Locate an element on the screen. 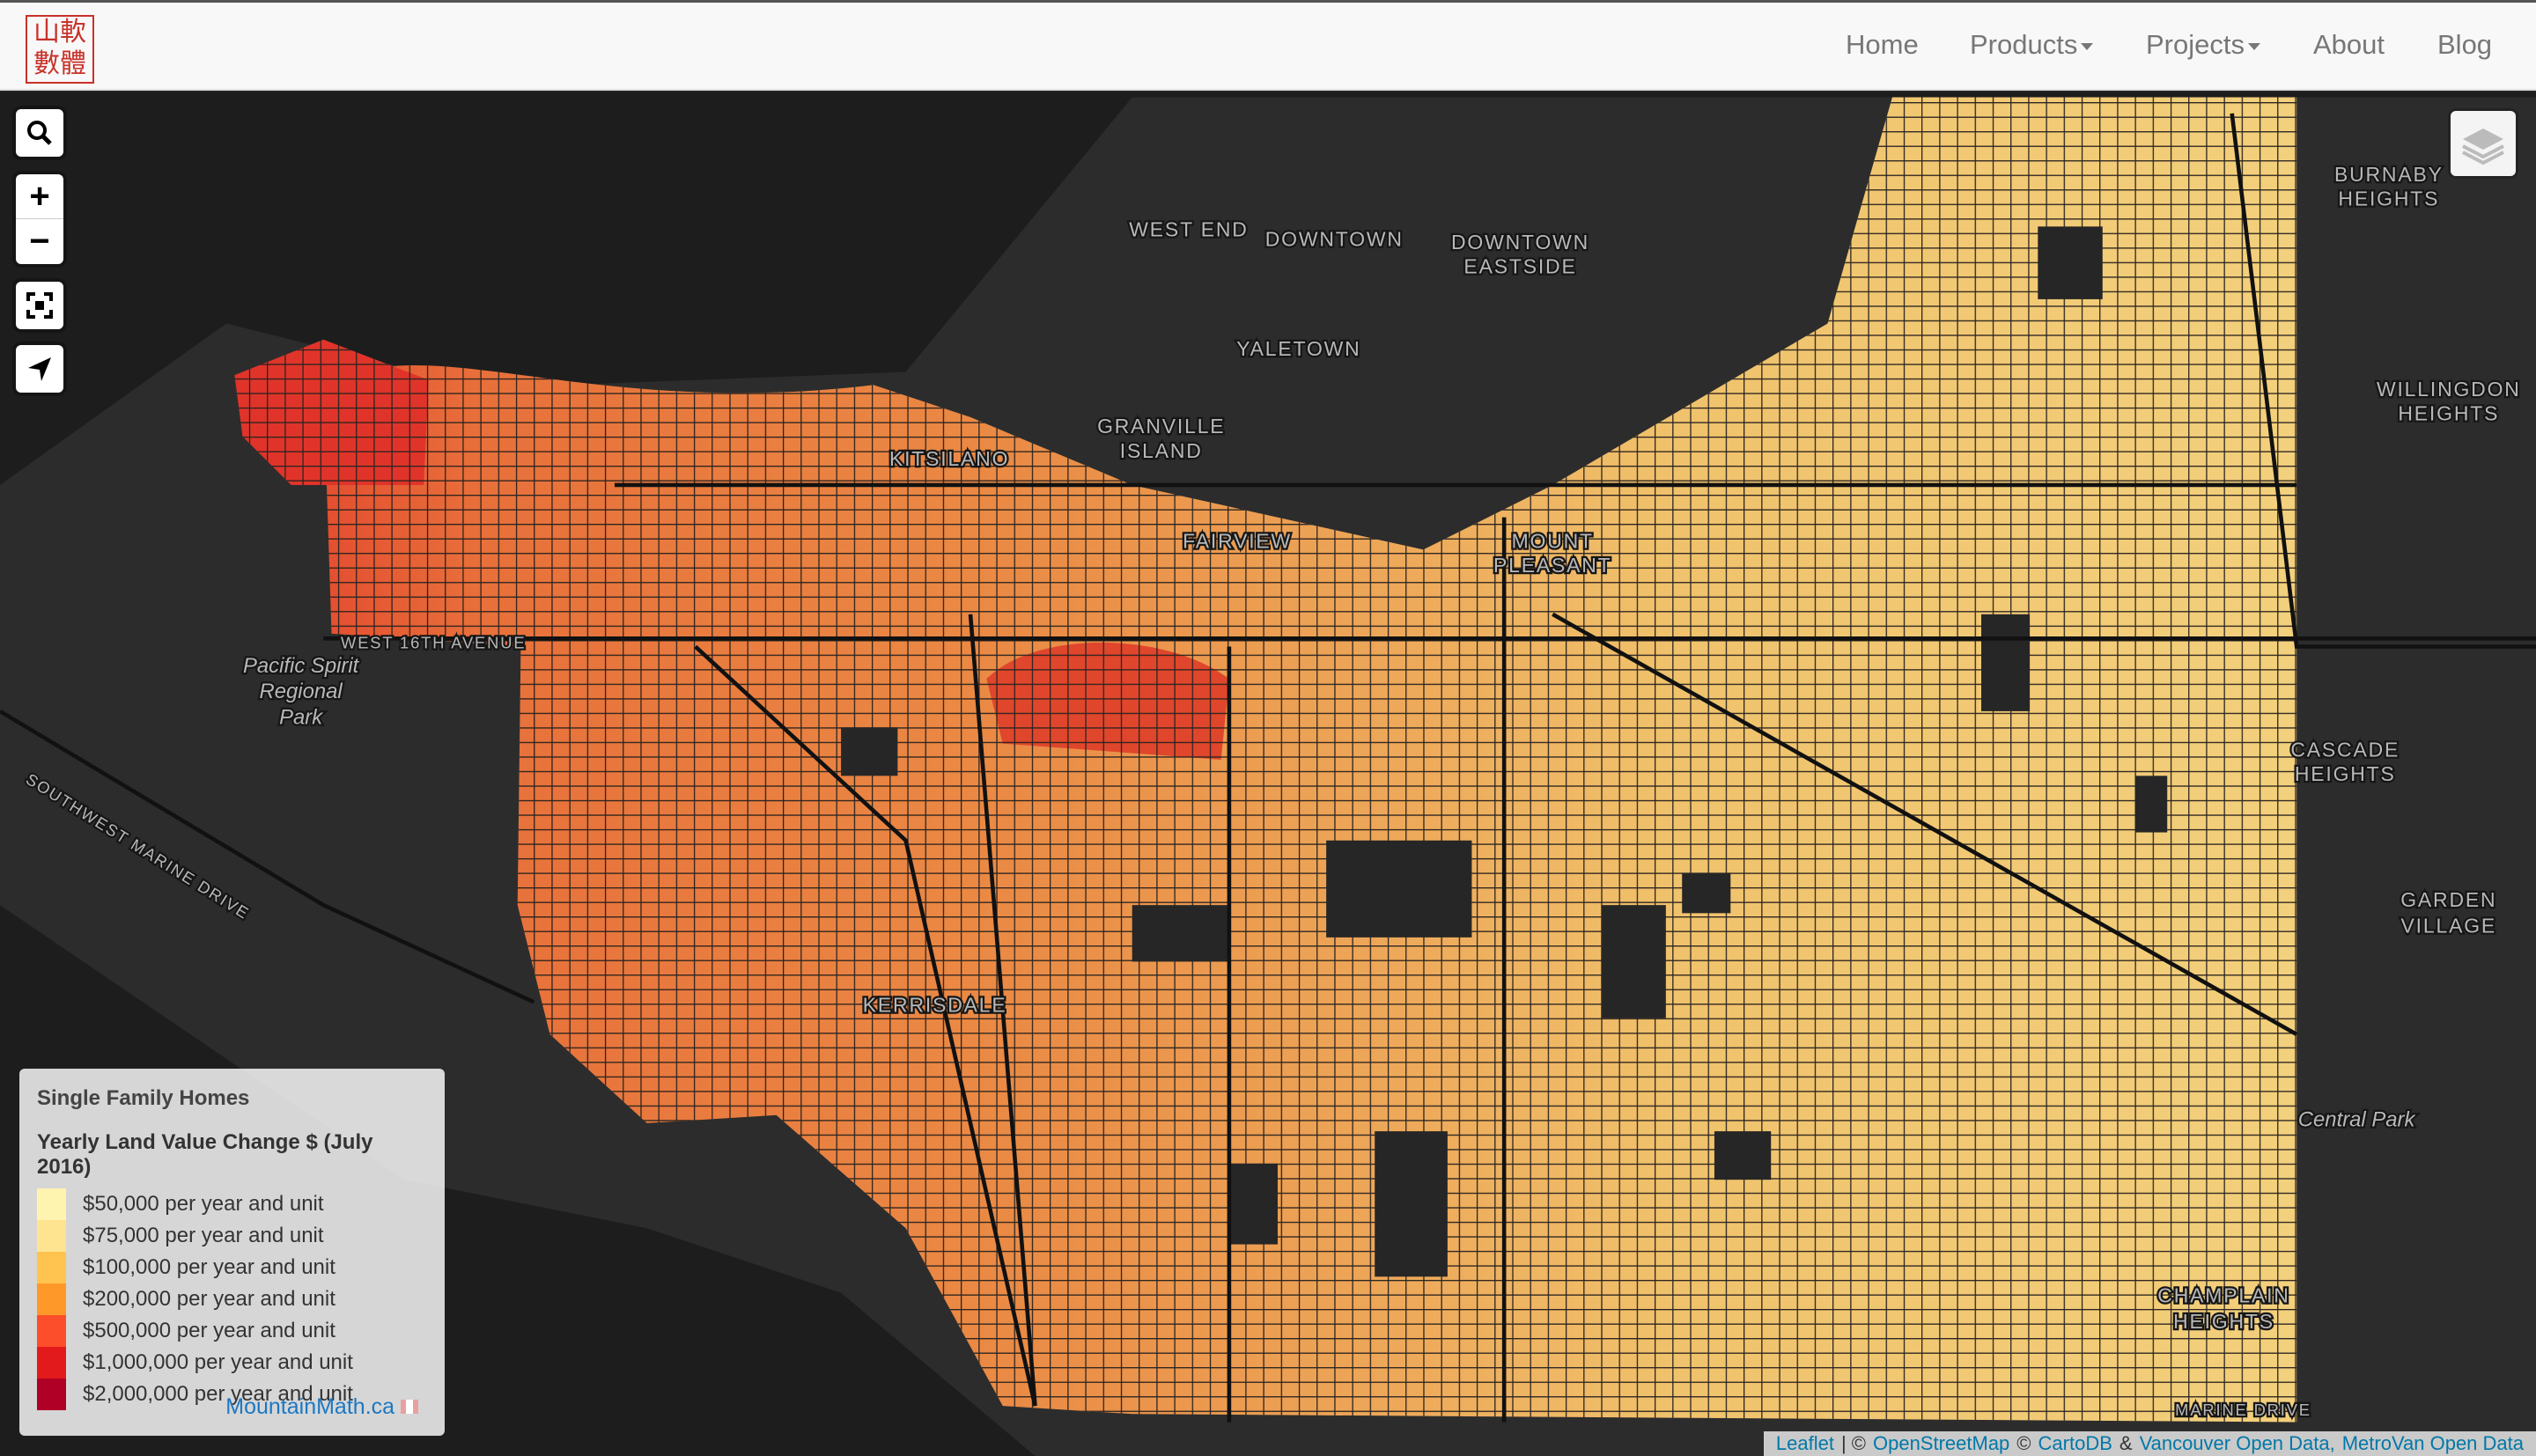  attribution-link: CartoDB is located at coordinates (2075, 1443).